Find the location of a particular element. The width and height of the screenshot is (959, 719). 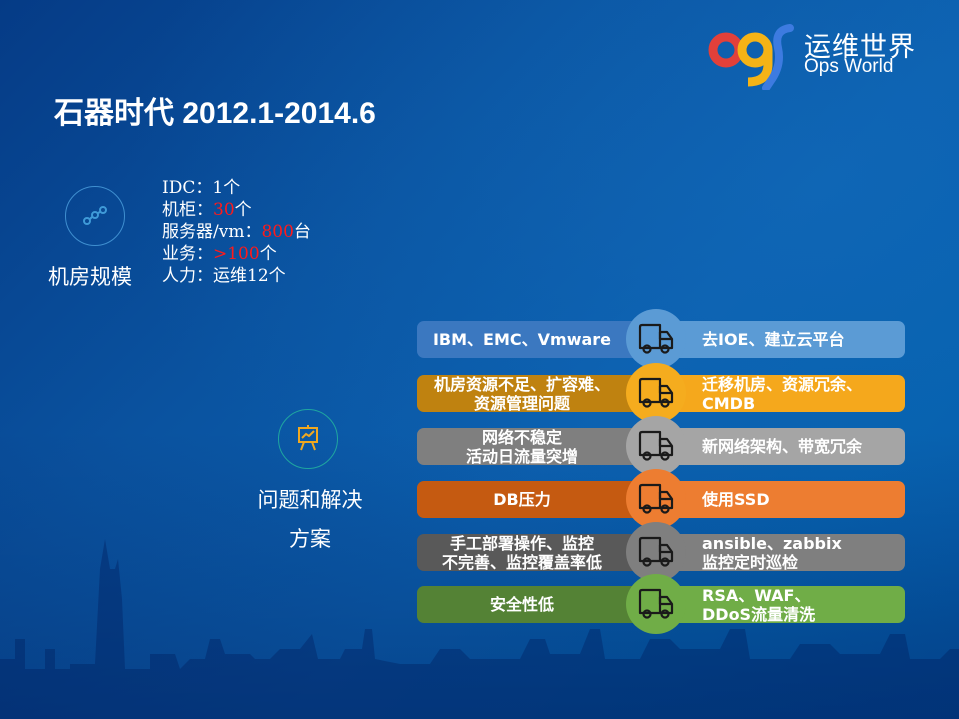

problem-section-label: 问题和解决 方案 is located at coordinates (310, 519).